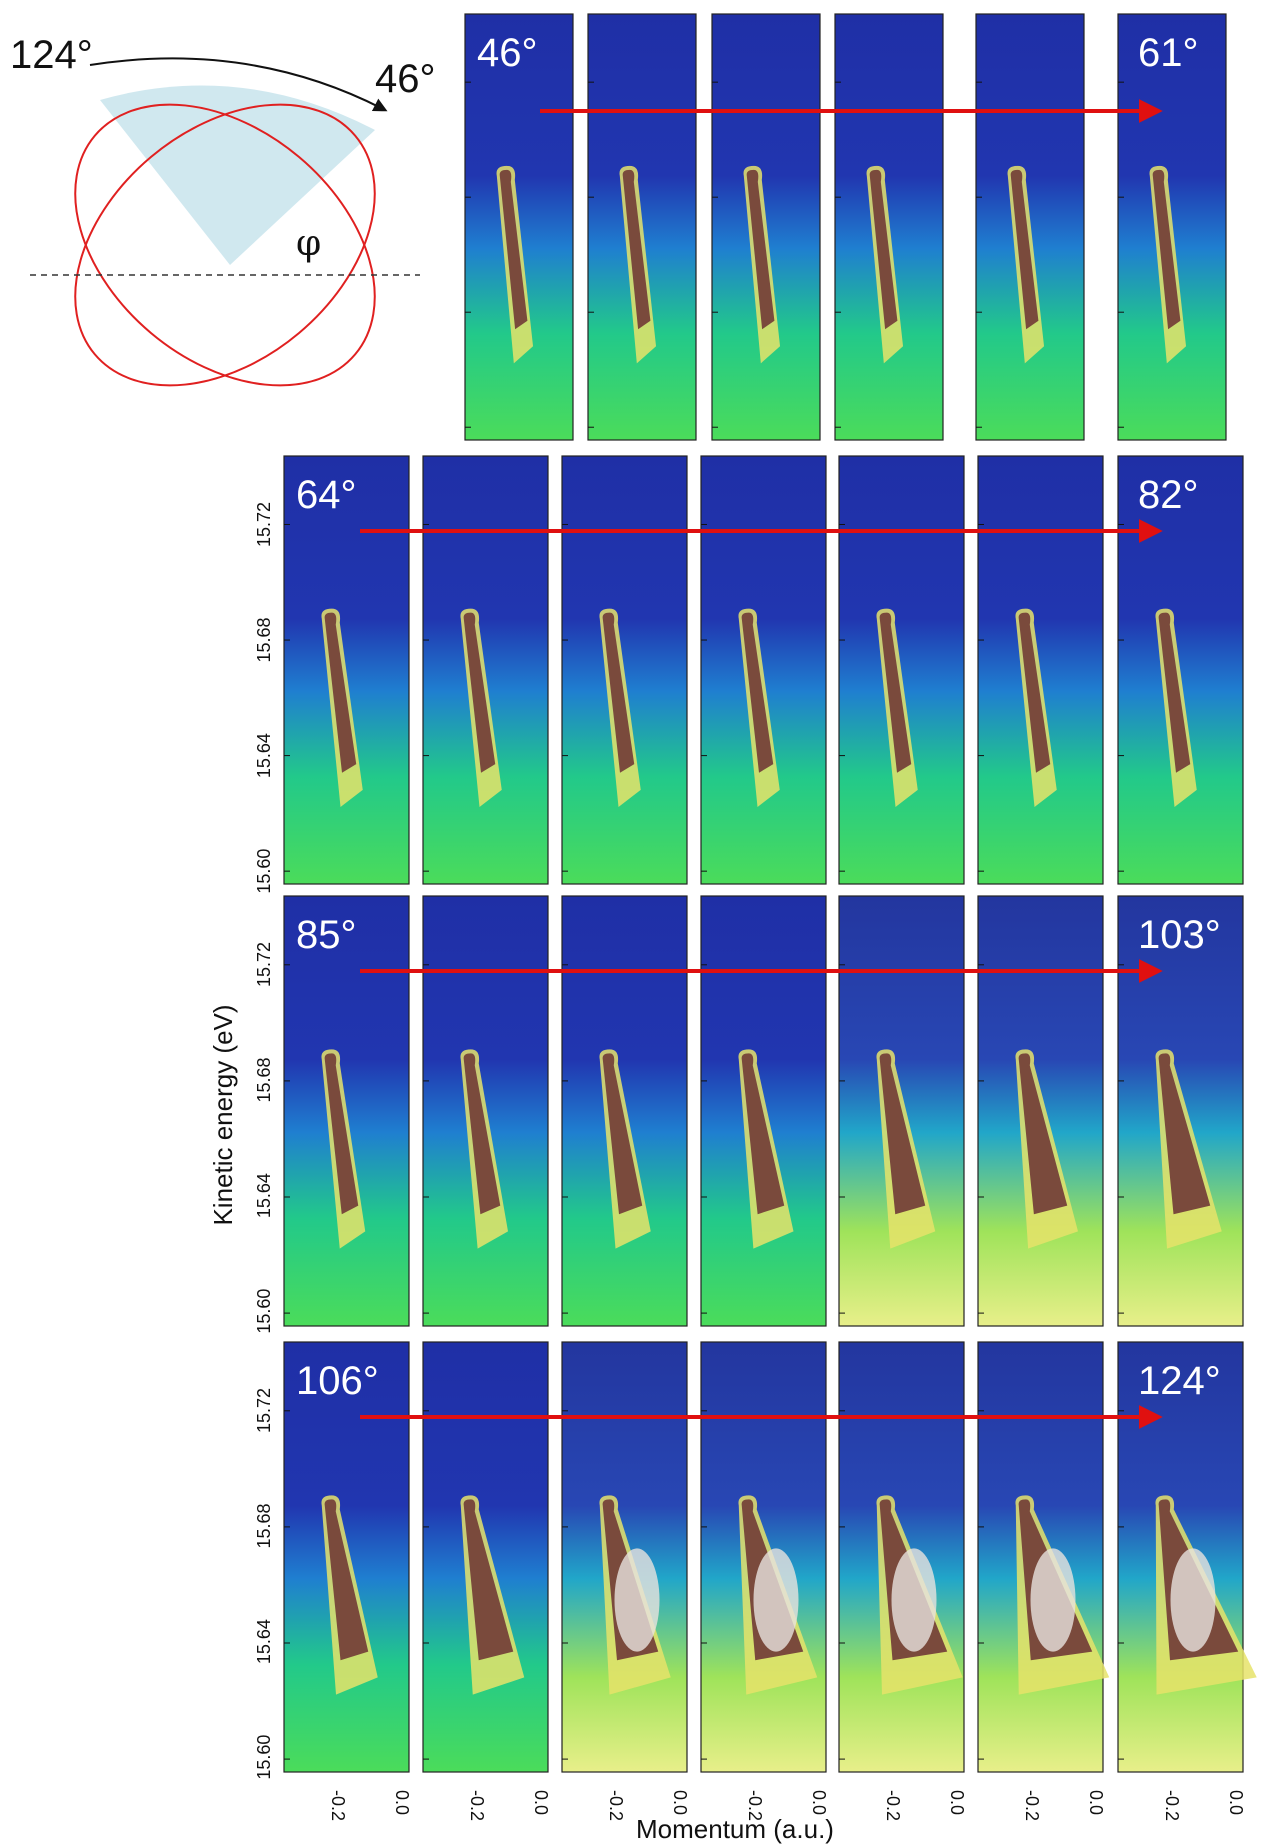 This screenshot has width=1262, height=1847. Describe the element at coordinates (405, 79) in the screenshot. I see `end-angle-label: 46°` at that location.